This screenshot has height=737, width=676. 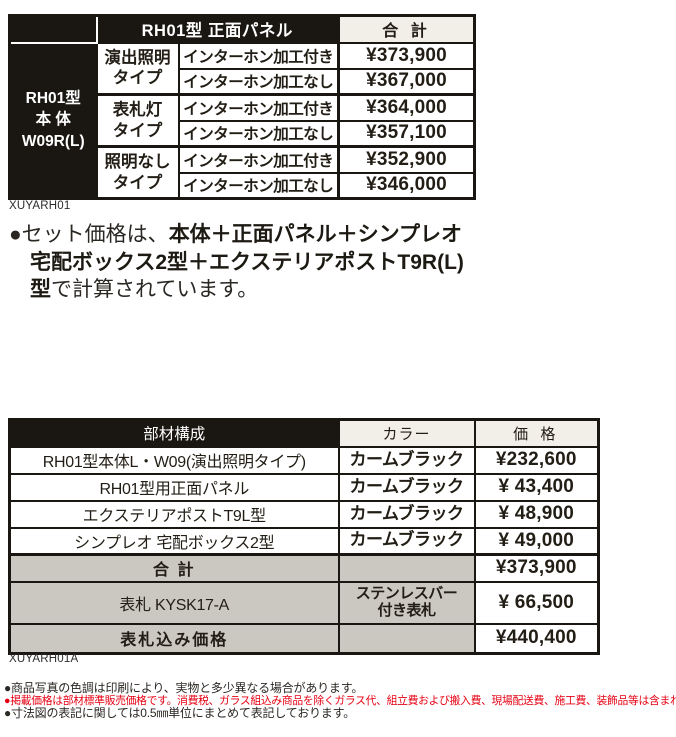 I want to click on table-row: インターホン加工なし ¥367,000, so click(x=243, y=81).